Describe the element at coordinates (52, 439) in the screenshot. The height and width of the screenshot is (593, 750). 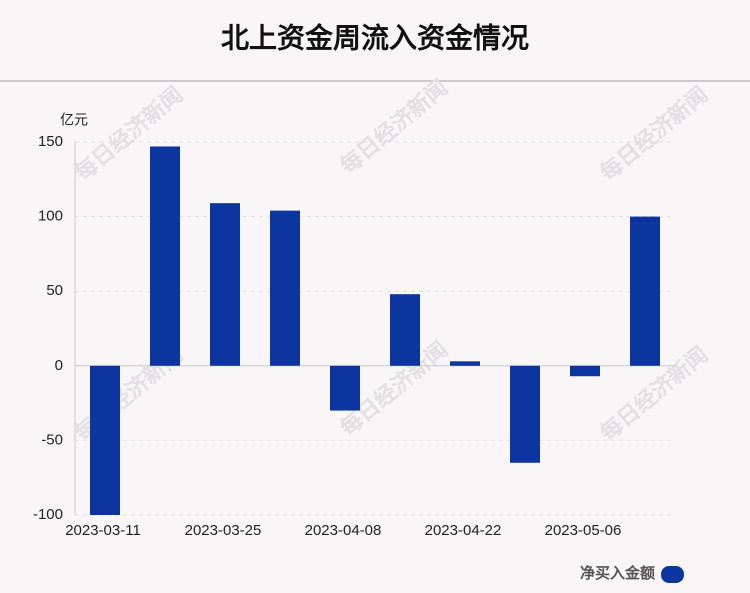
I see `y-tick-label: -50` at that location.